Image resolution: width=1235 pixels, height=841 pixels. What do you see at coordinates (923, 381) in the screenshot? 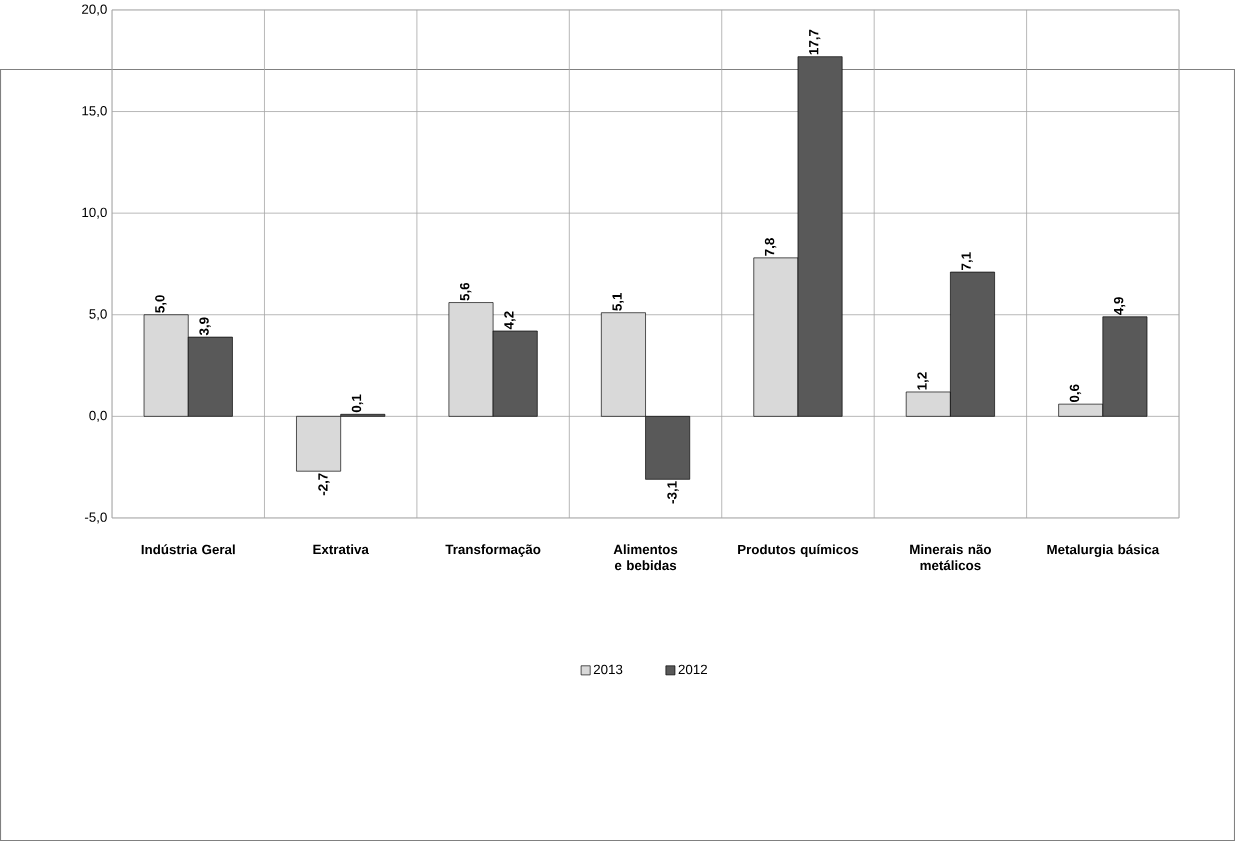
I see `data-label: 1,2` at bounding box center [923, 381].